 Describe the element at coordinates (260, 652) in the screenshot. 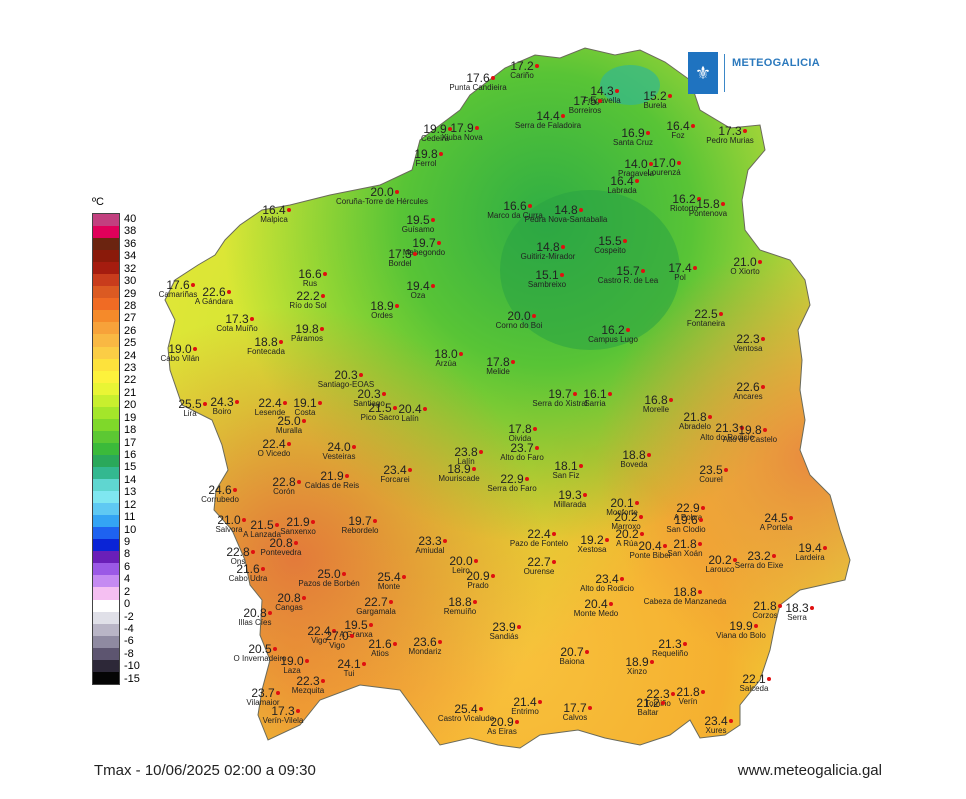

I see `weather-station: 20.5O Invernadeiro` at that location.